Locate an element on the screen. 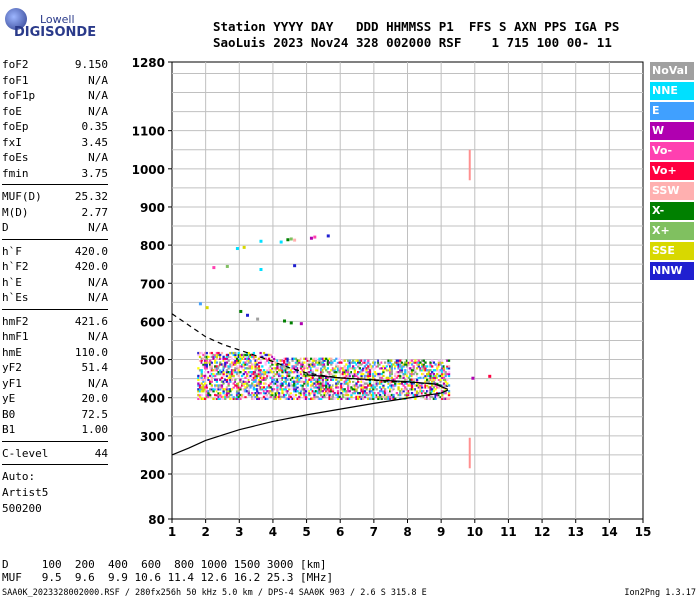 The width and height of the screenshot is (700, 600). param-row: foF1 N/A is located at coordinates (55, 81).